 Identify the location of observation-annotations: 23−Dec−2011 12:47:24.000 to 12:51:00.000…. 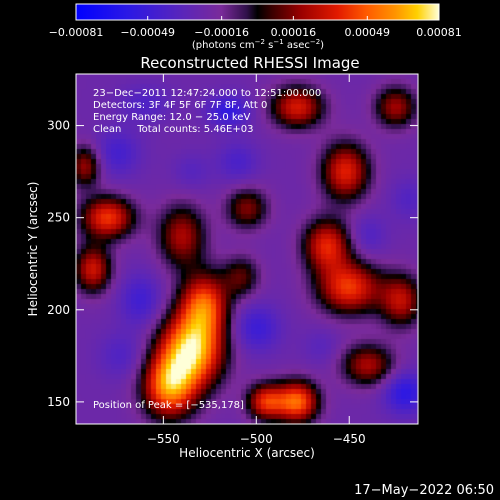
(207, 111).